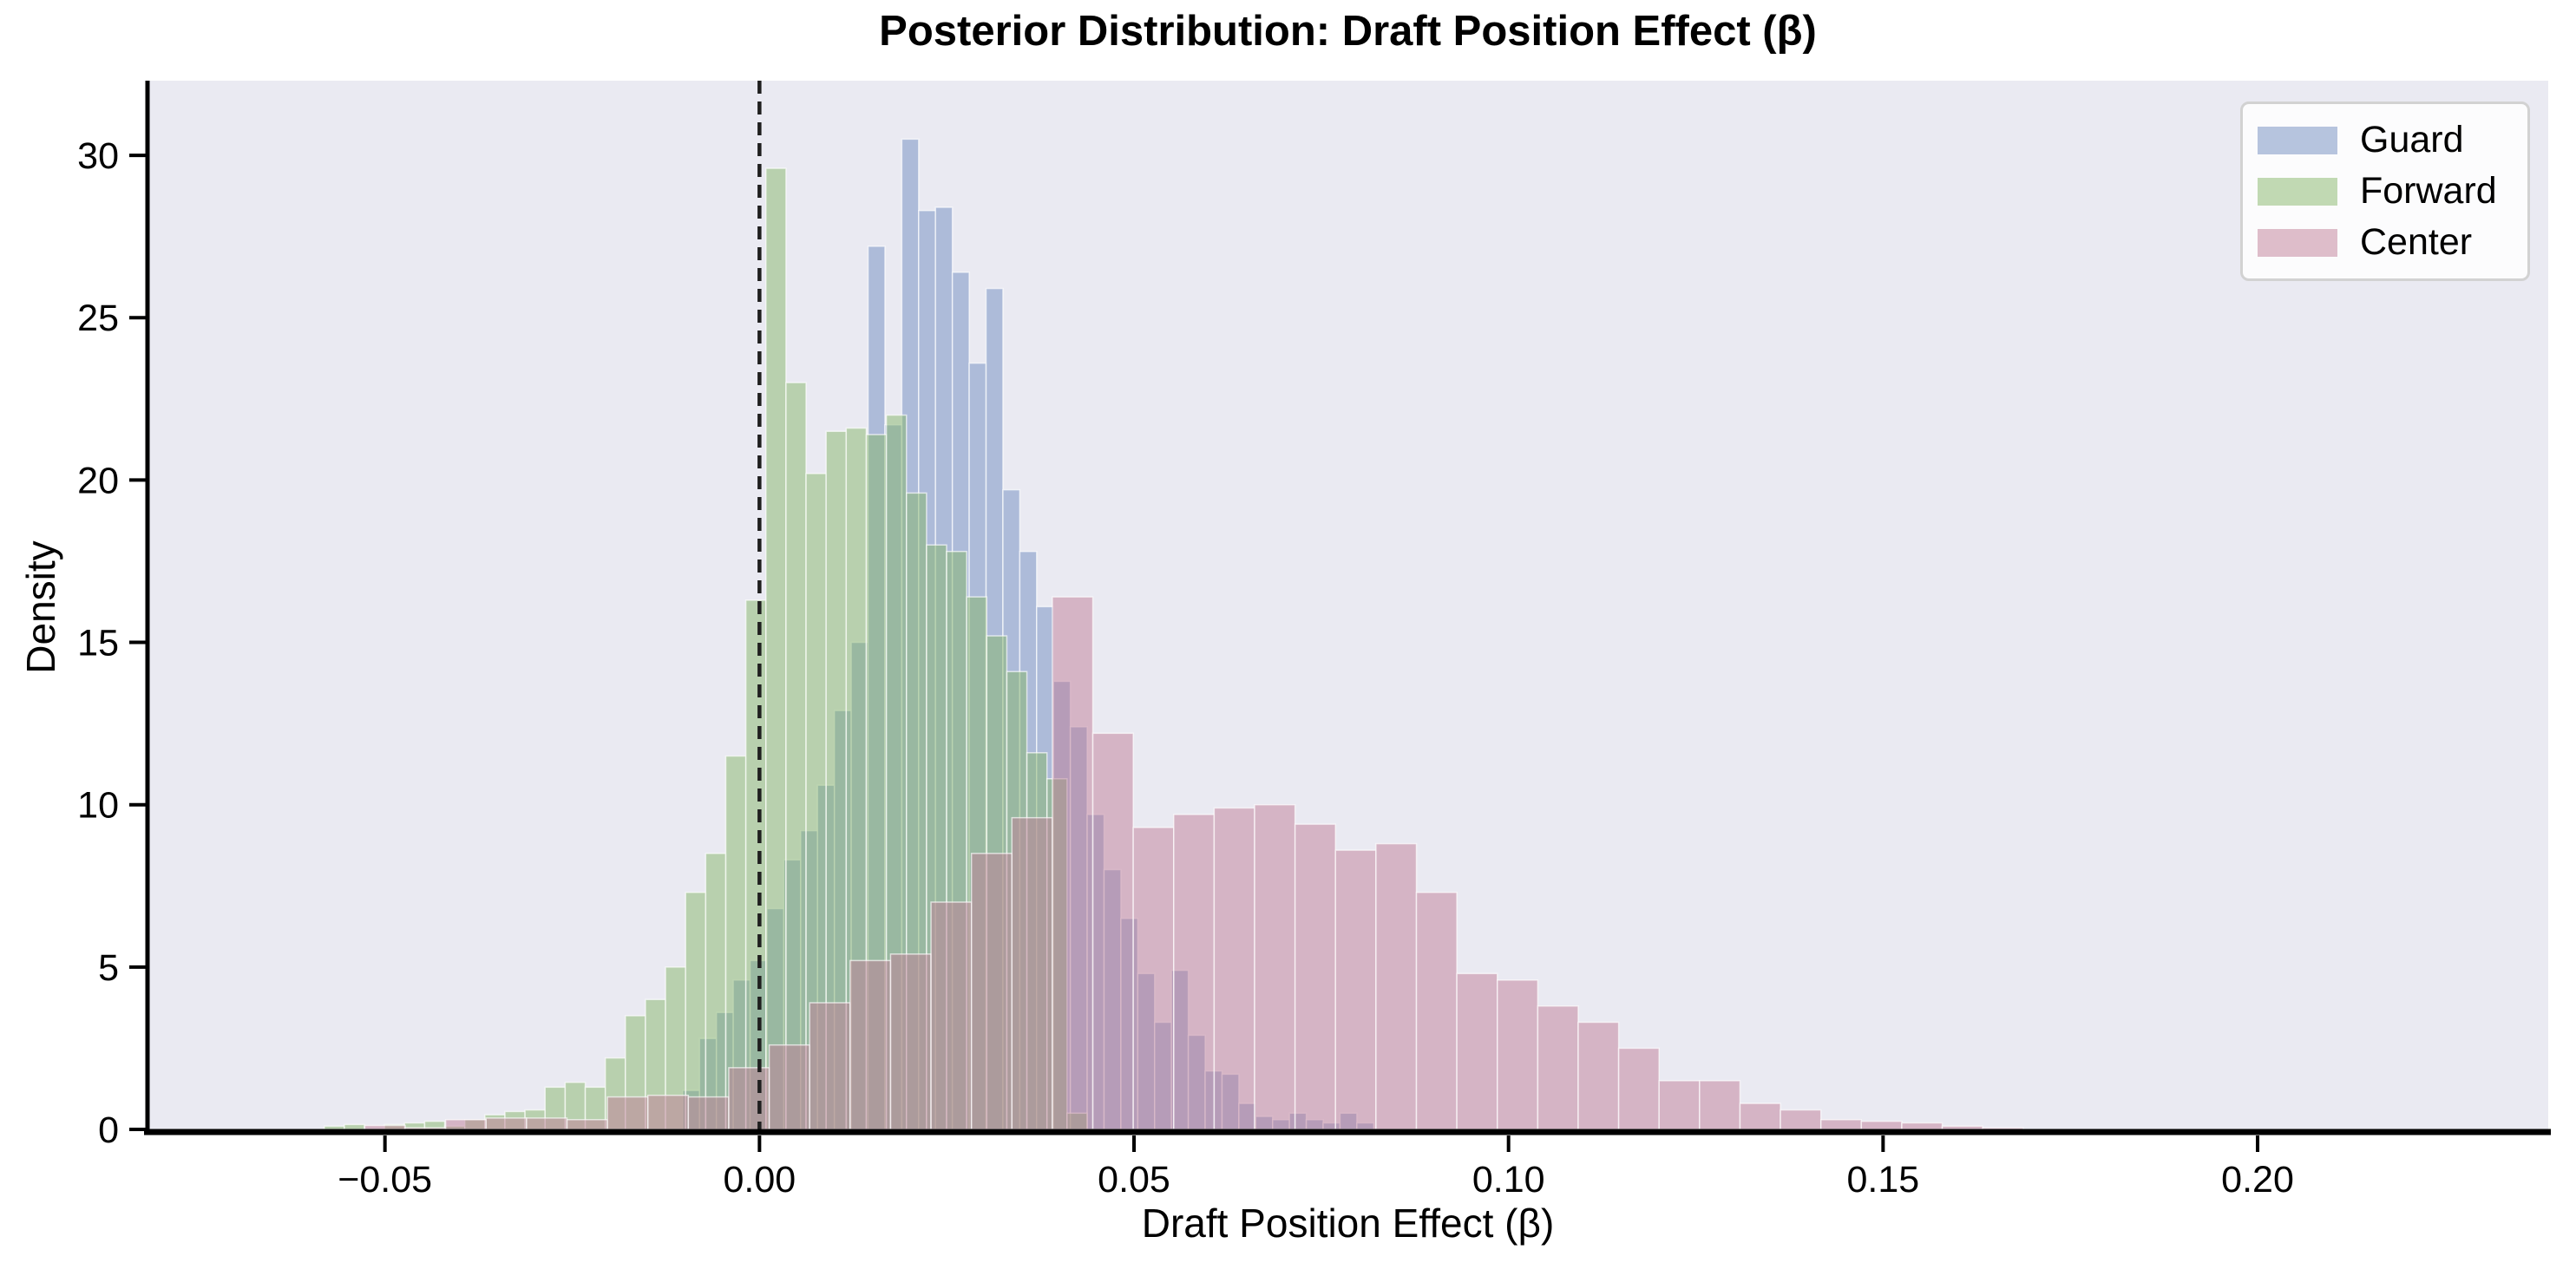  Describe the element at coordinates (2428, 191) in the screenshot. I see `legend-label: Forward` at that location.